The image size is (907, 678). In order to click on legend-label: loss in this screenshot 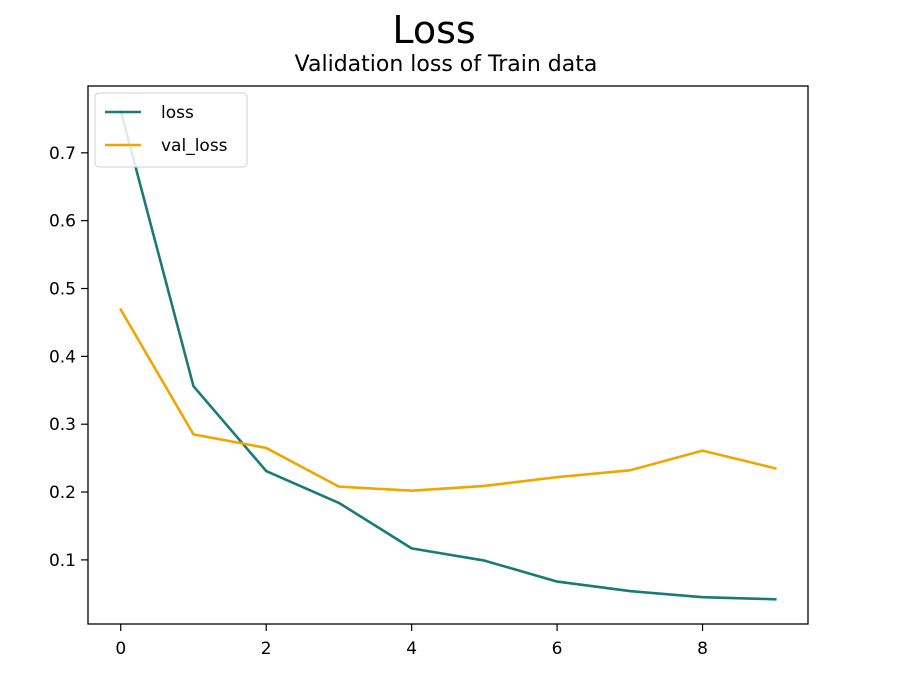, I will do `click(177, 113)`.